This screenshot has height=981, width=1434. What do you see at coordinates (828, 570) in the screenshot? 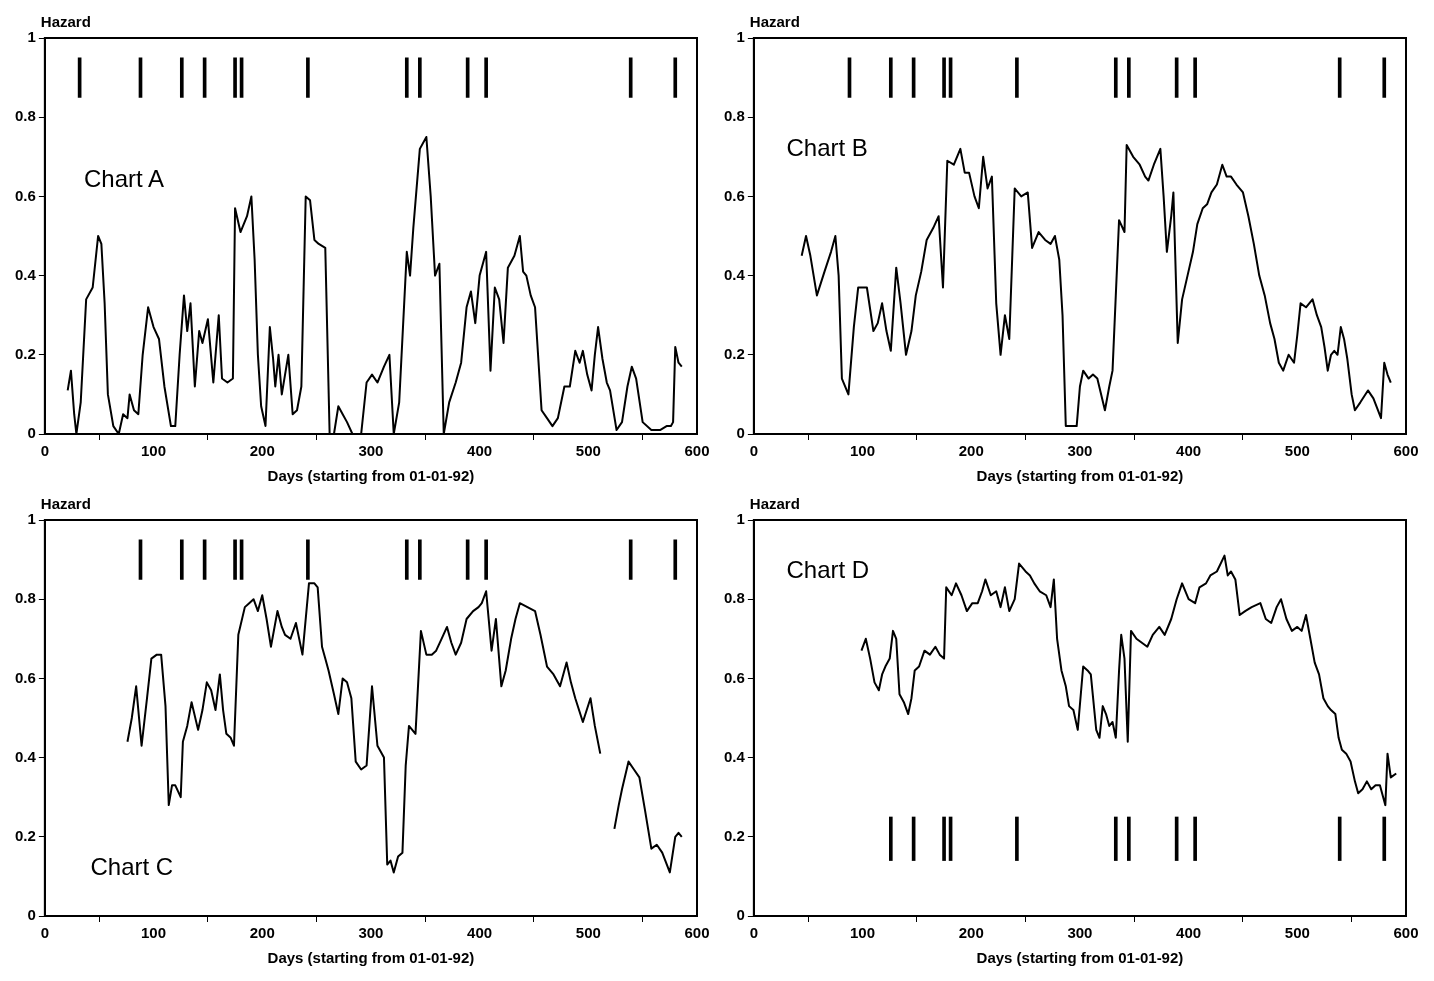
I see `text: Chart D` at bounding box center [828, 570].